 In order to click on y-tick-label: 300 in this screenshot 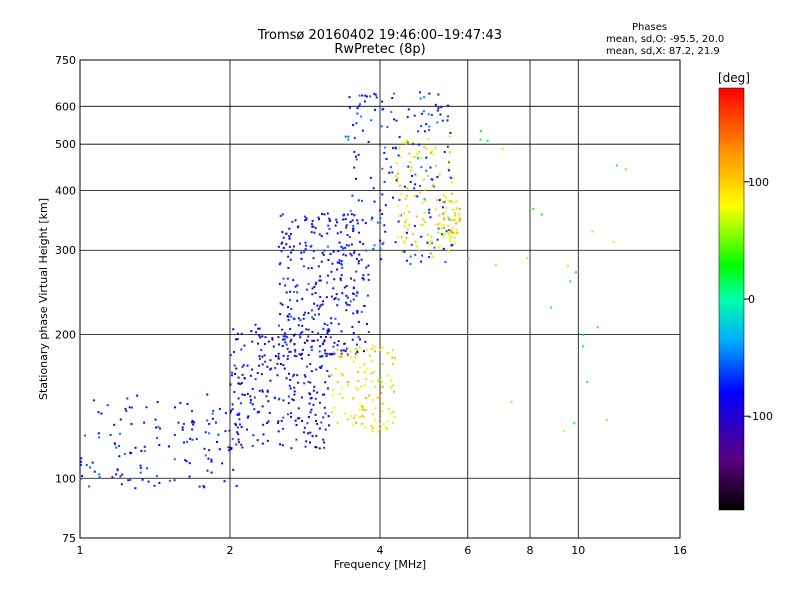, I will do `click(65, 250)`.